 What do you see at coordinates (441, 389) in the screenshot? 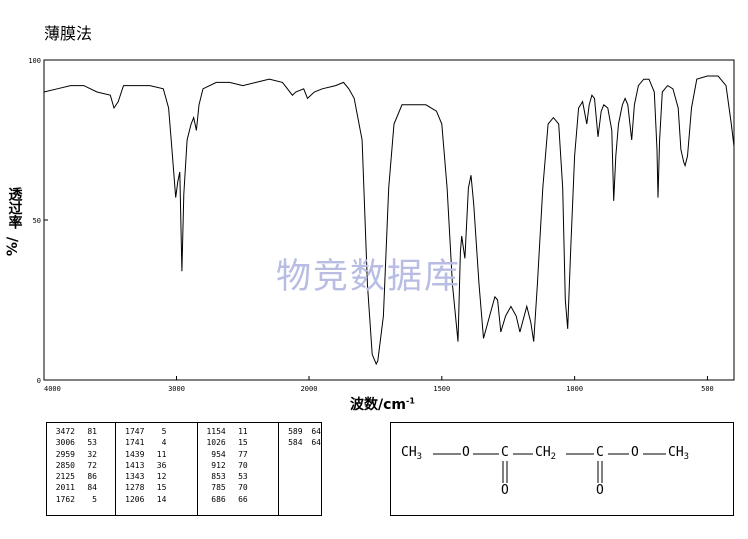
I see `x-tick-label: 1500` at bounding box center [441, 389].